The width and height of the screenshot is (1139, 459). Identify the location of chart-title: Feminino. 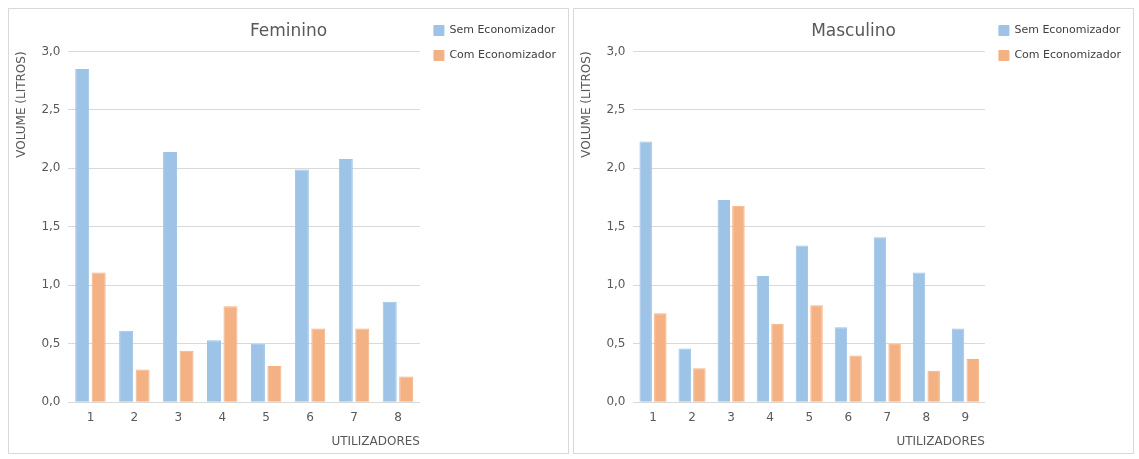
(288, 29).